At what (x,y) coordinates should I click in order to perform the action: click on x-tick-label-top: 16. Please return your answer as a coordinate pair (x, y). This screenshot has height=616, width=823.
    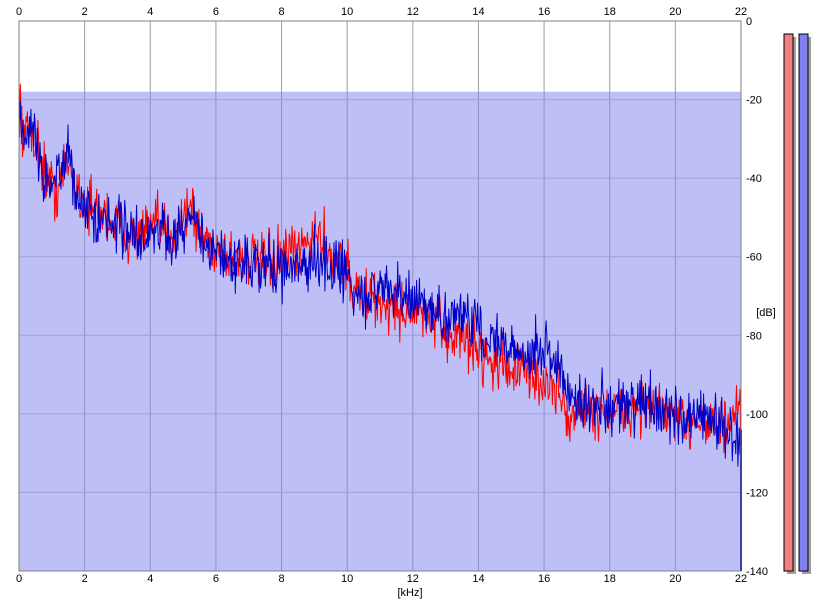
    Looking at the image, I should click on (544, 12).